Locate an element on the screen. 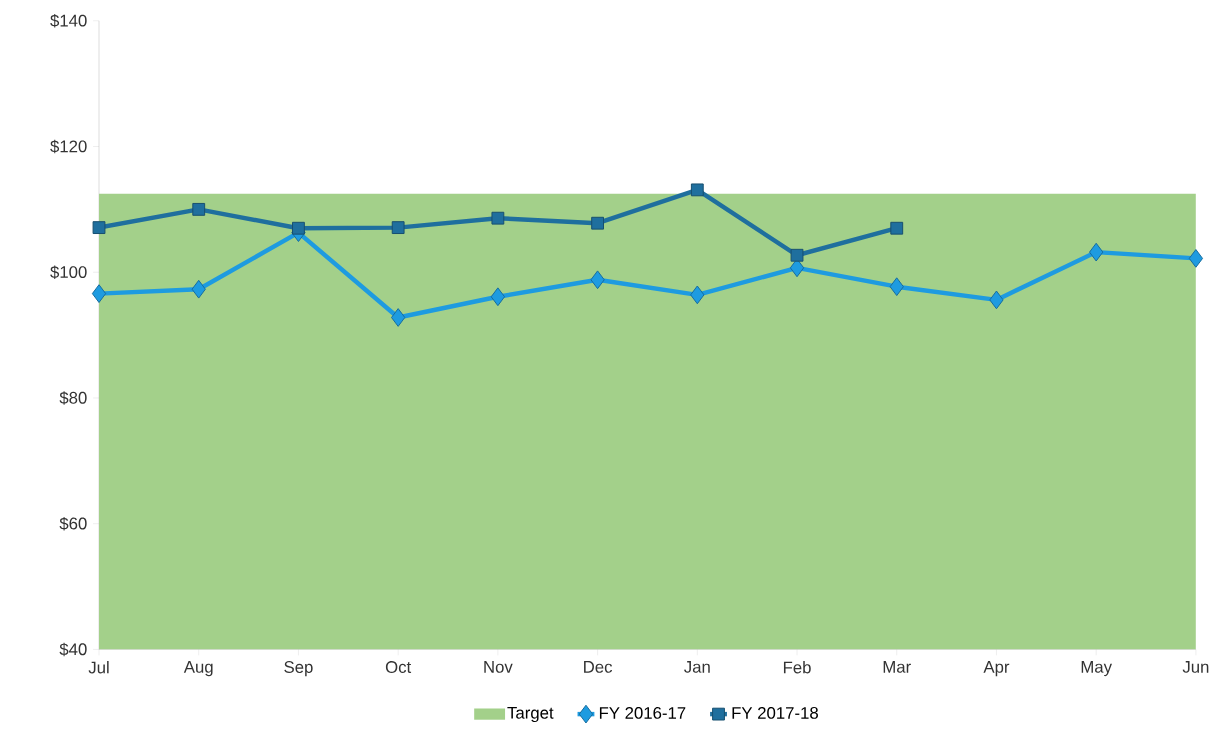  y-tick-label: $100 is located at coordinates (68, 272).